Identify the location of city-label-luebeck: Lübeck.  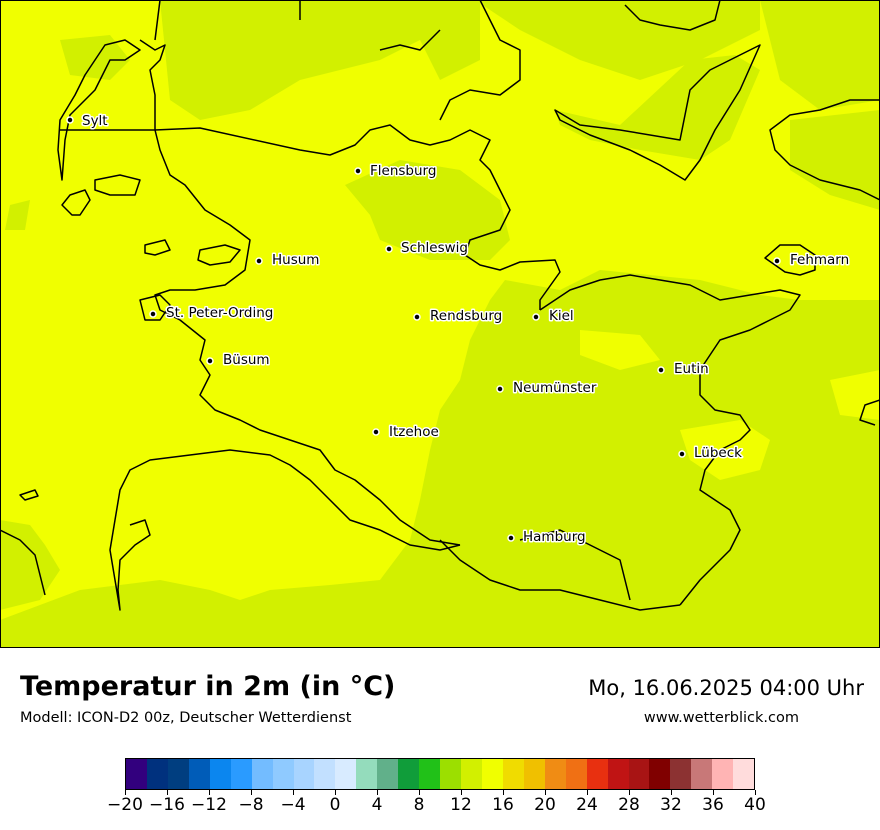
(718, 453).